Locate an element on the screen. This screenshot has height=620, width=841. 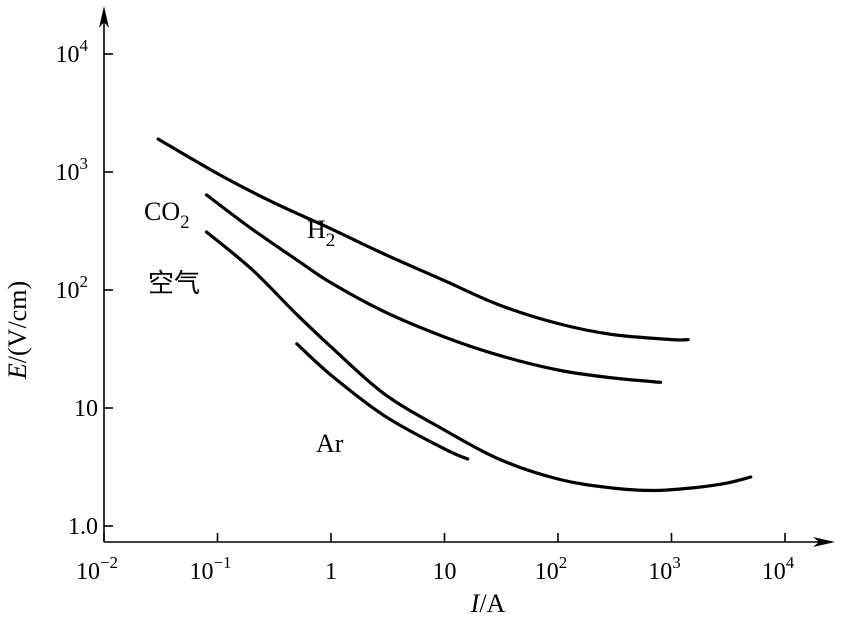
x-axis-ticks: 10⁻² 10⁻¹ 1 10 10² 10³ 10⁴ is located at coordinates (435, 559).